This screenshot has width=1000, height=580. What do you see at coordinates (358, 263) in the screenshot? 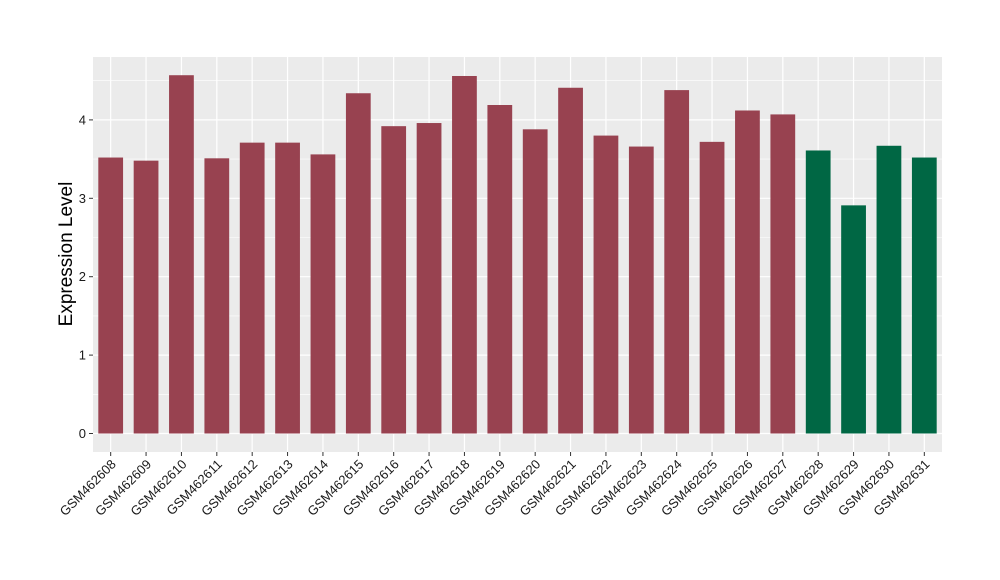
I see `bar-GSM462615` at bounding box center [358, 263].